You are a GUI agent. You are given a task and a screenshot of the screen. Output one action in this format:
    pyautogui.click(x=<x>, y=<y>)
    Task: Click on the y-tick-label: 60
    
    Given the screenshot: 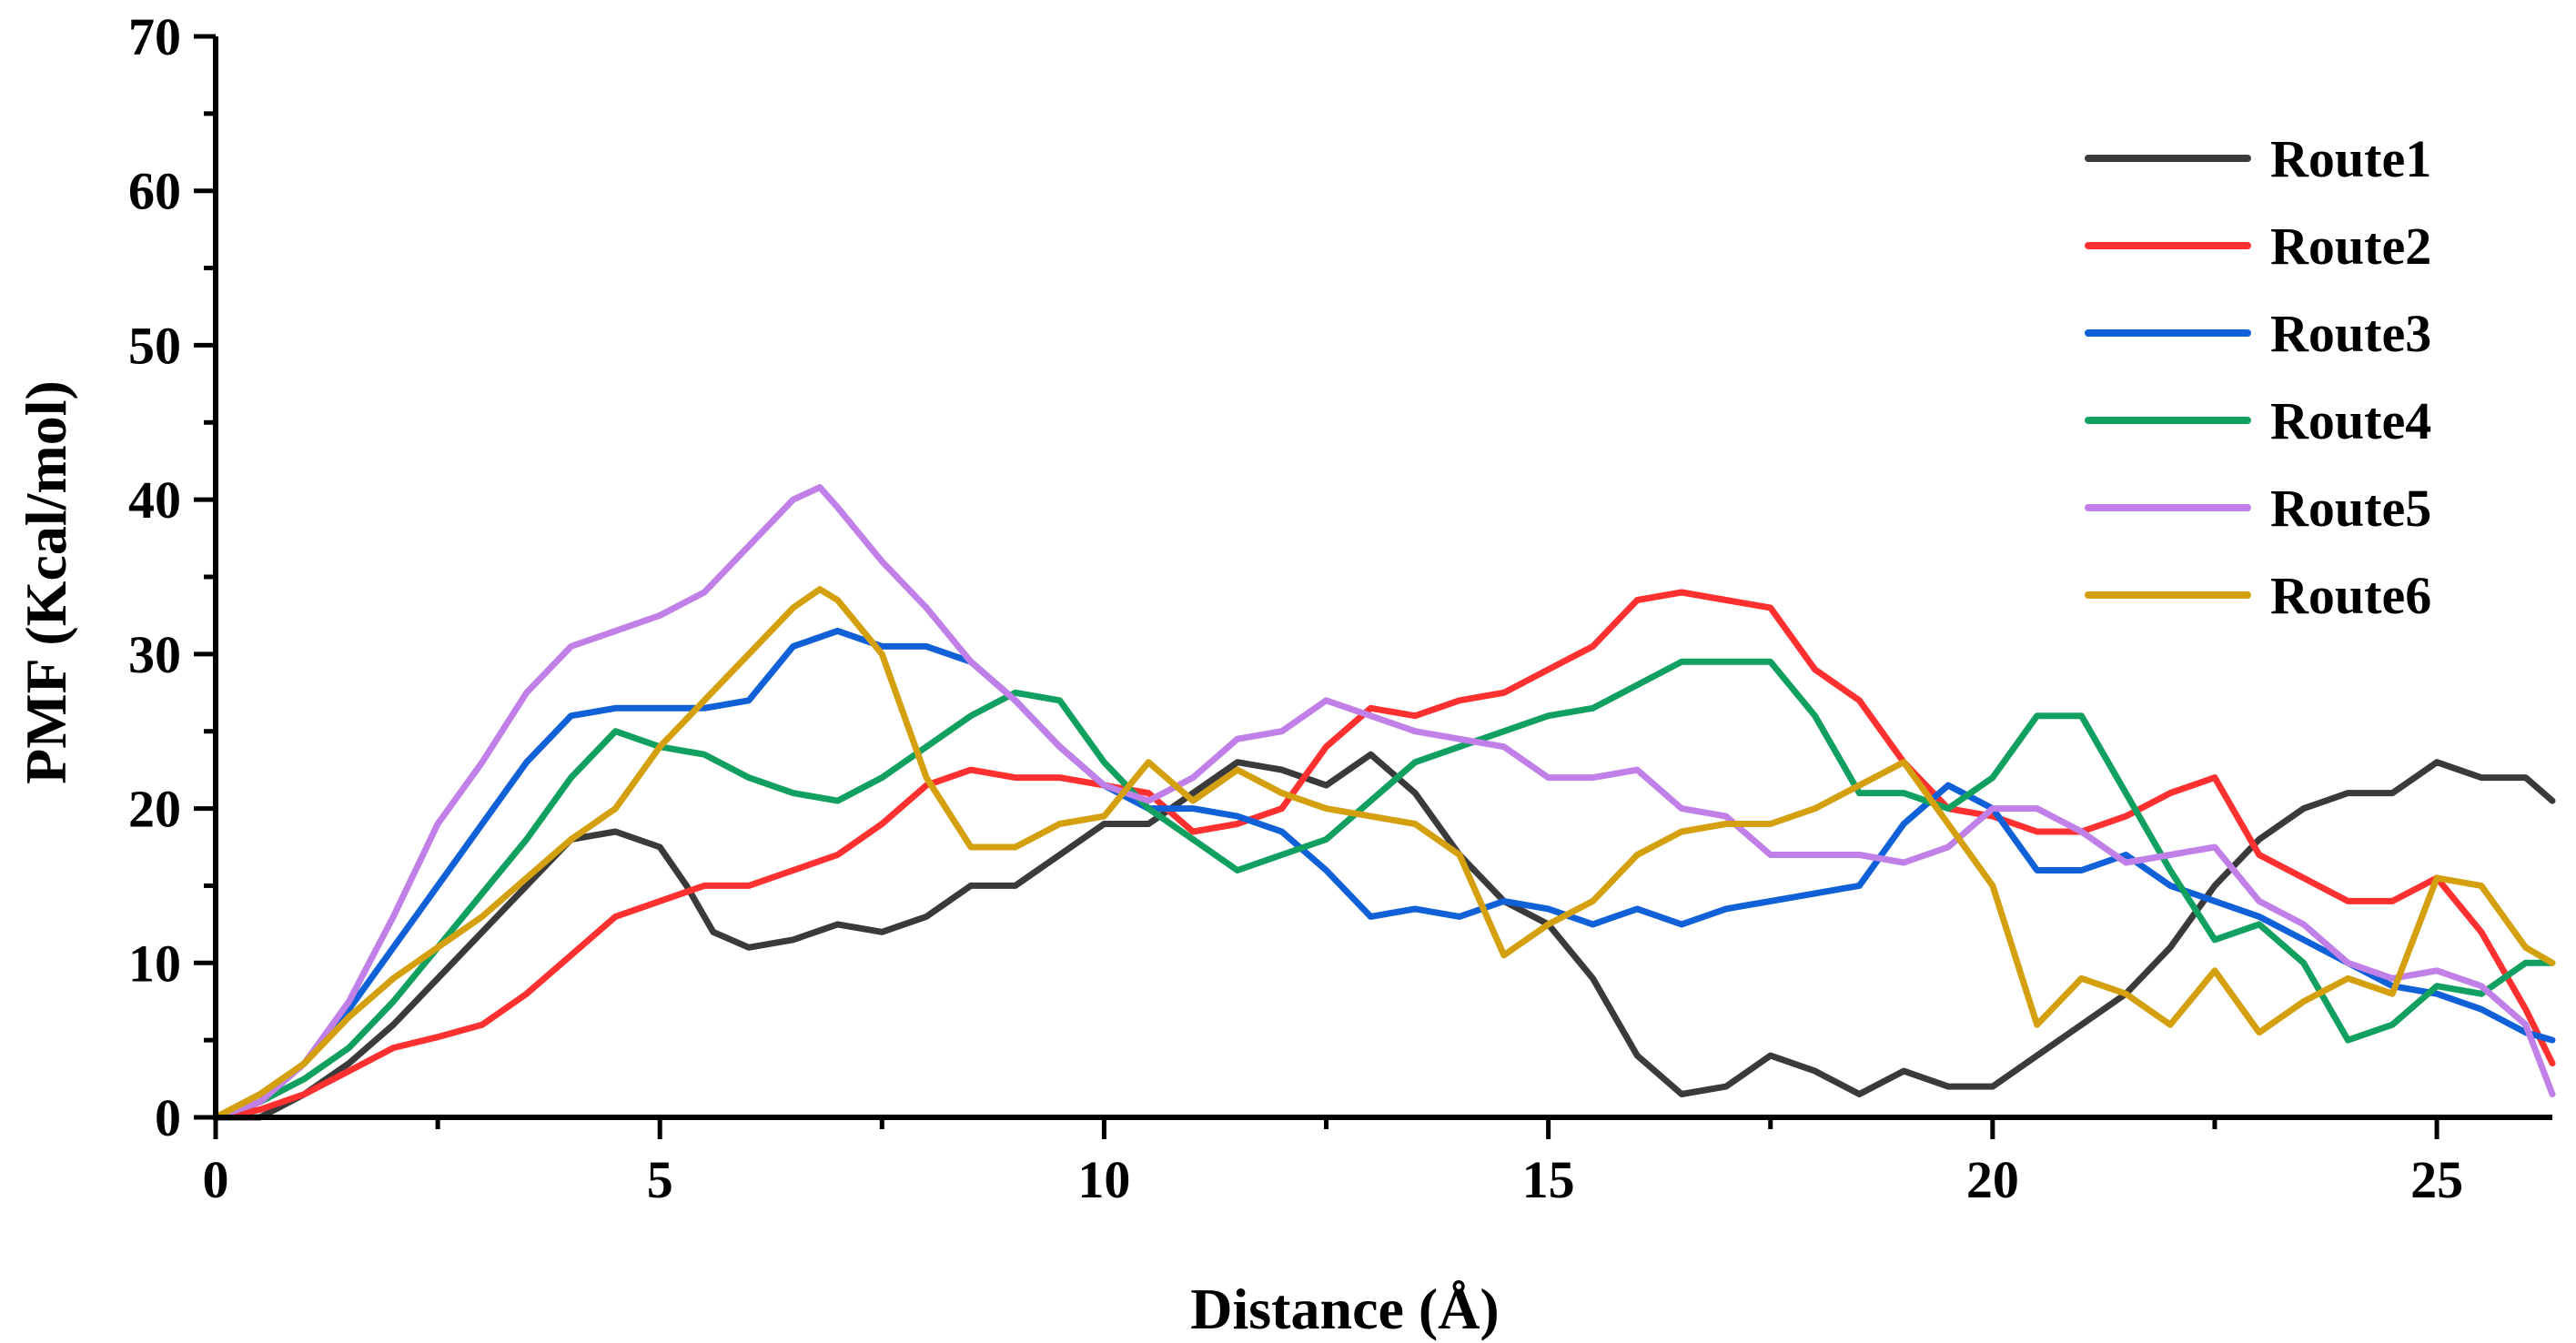 What is the action you would take?
    pyautogui.click(x=154, y=191)
    